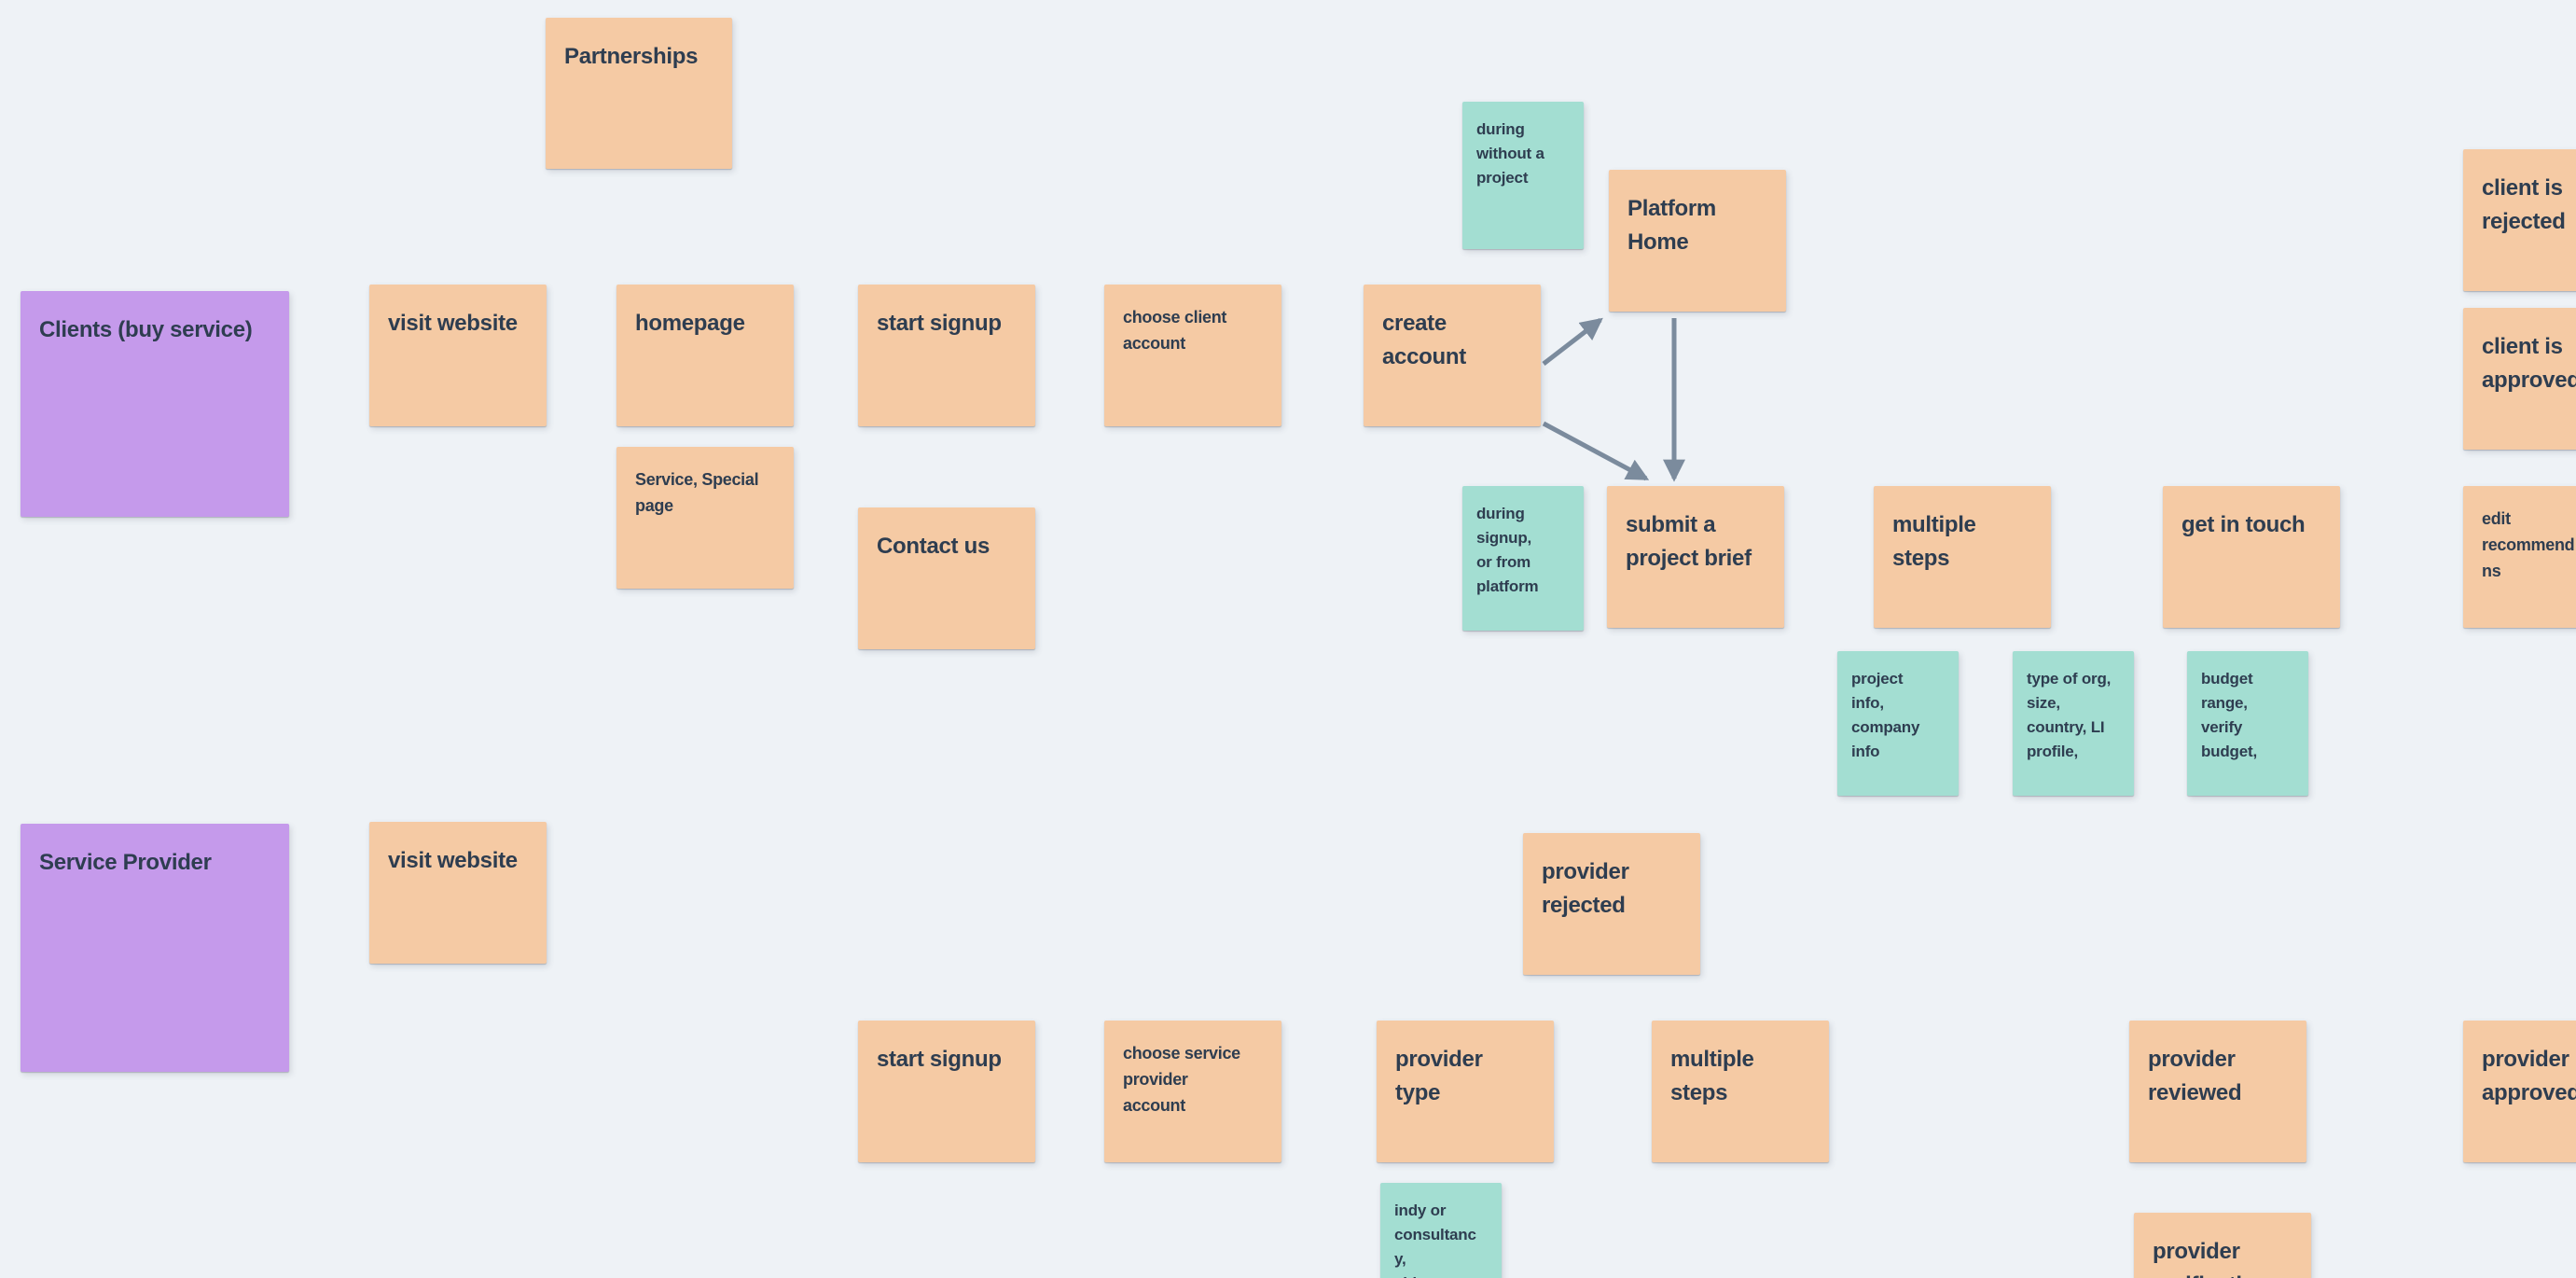 Image resolution: width=2576 pixels, height=1278 pixels. What do you see at coordinates (2243, 524) in the screenshot?
I see `note-text: get in touch` at bounding box center [2243, 524].